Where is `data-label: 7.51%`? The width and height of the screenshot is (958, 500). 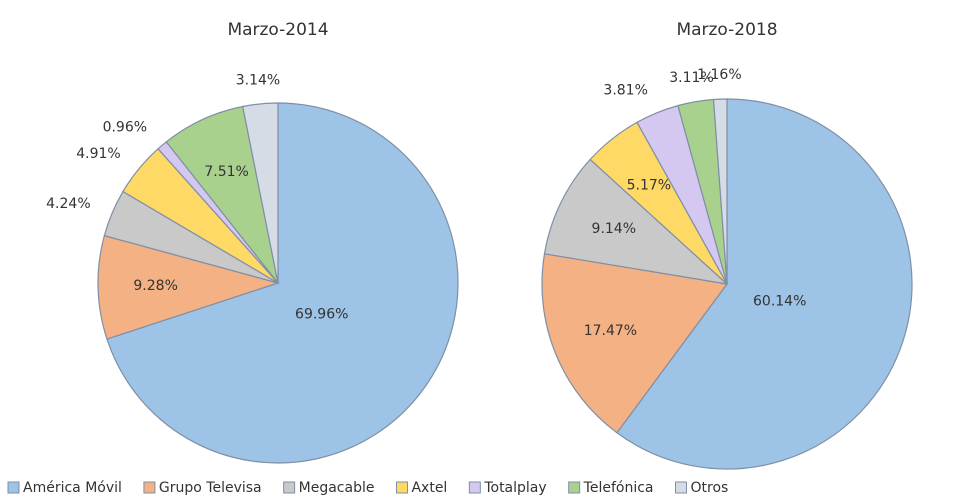 data-label: 7.51% is located at coordinates (226, 172).